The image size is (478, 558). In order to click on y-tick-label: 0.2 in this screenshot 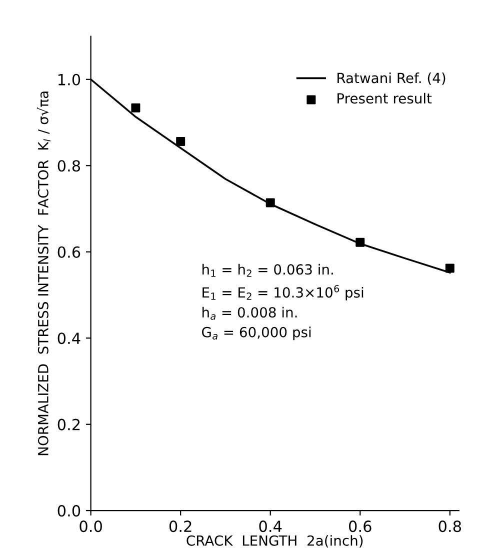, I will do `click(69, 424)`.